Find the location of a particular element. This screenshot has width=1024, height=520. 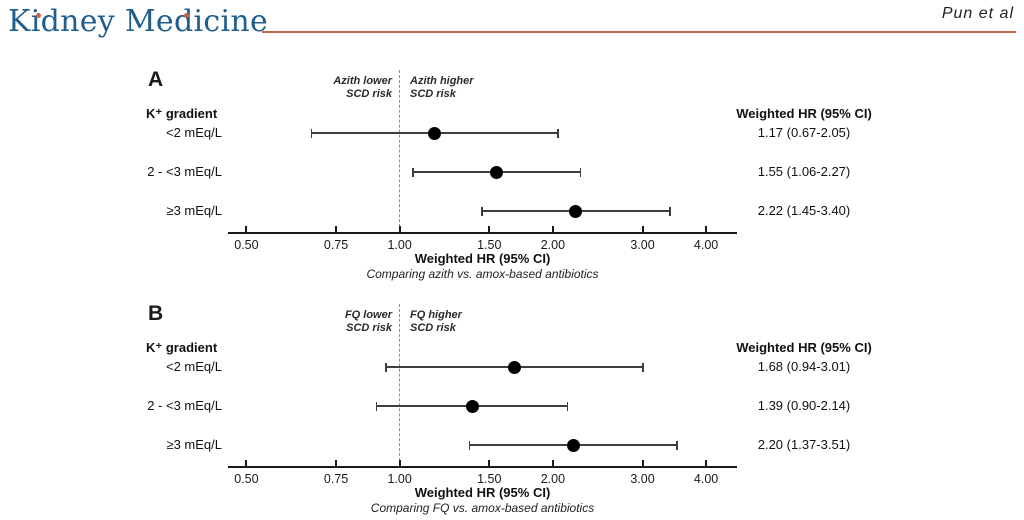

direction-label-left: Azith lower SCD risk is located at coordinates (362, 88).